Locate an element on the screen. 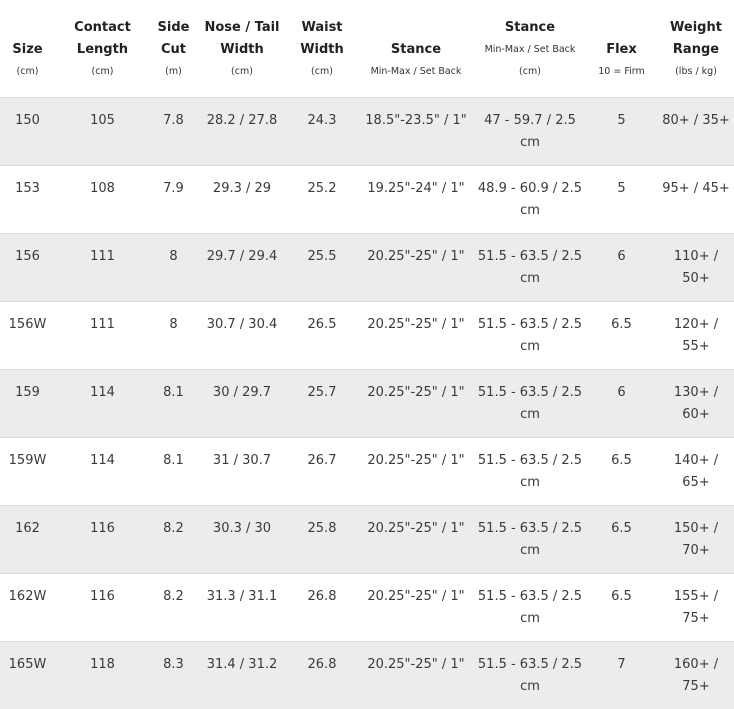  cell-nose-tail-width: 31.4 / 31.2 is located at coordinates (242, 675).